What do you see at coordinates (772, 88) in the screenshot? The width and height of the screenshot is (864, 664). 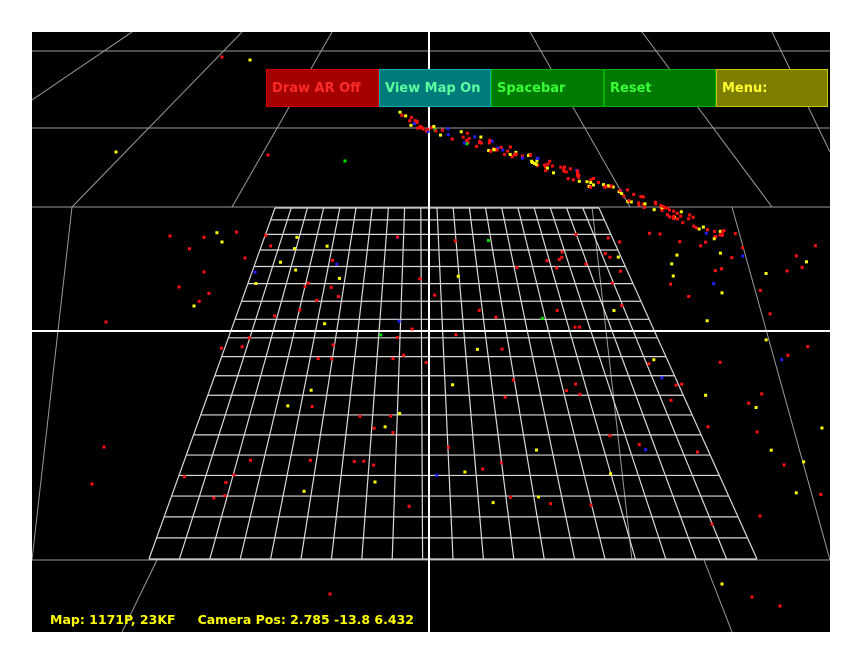 I see `menu-button: Menu:` at bounding box center [772, 88].